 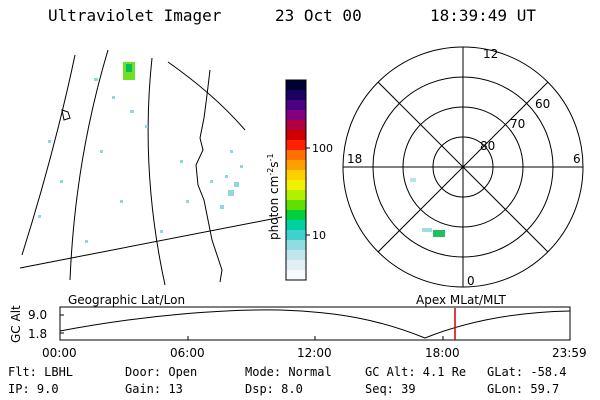 What do you see at coordinates (129, 68) in the screenshot?
I see `aurora-spot-north-core` at bounding box center [129, 68].